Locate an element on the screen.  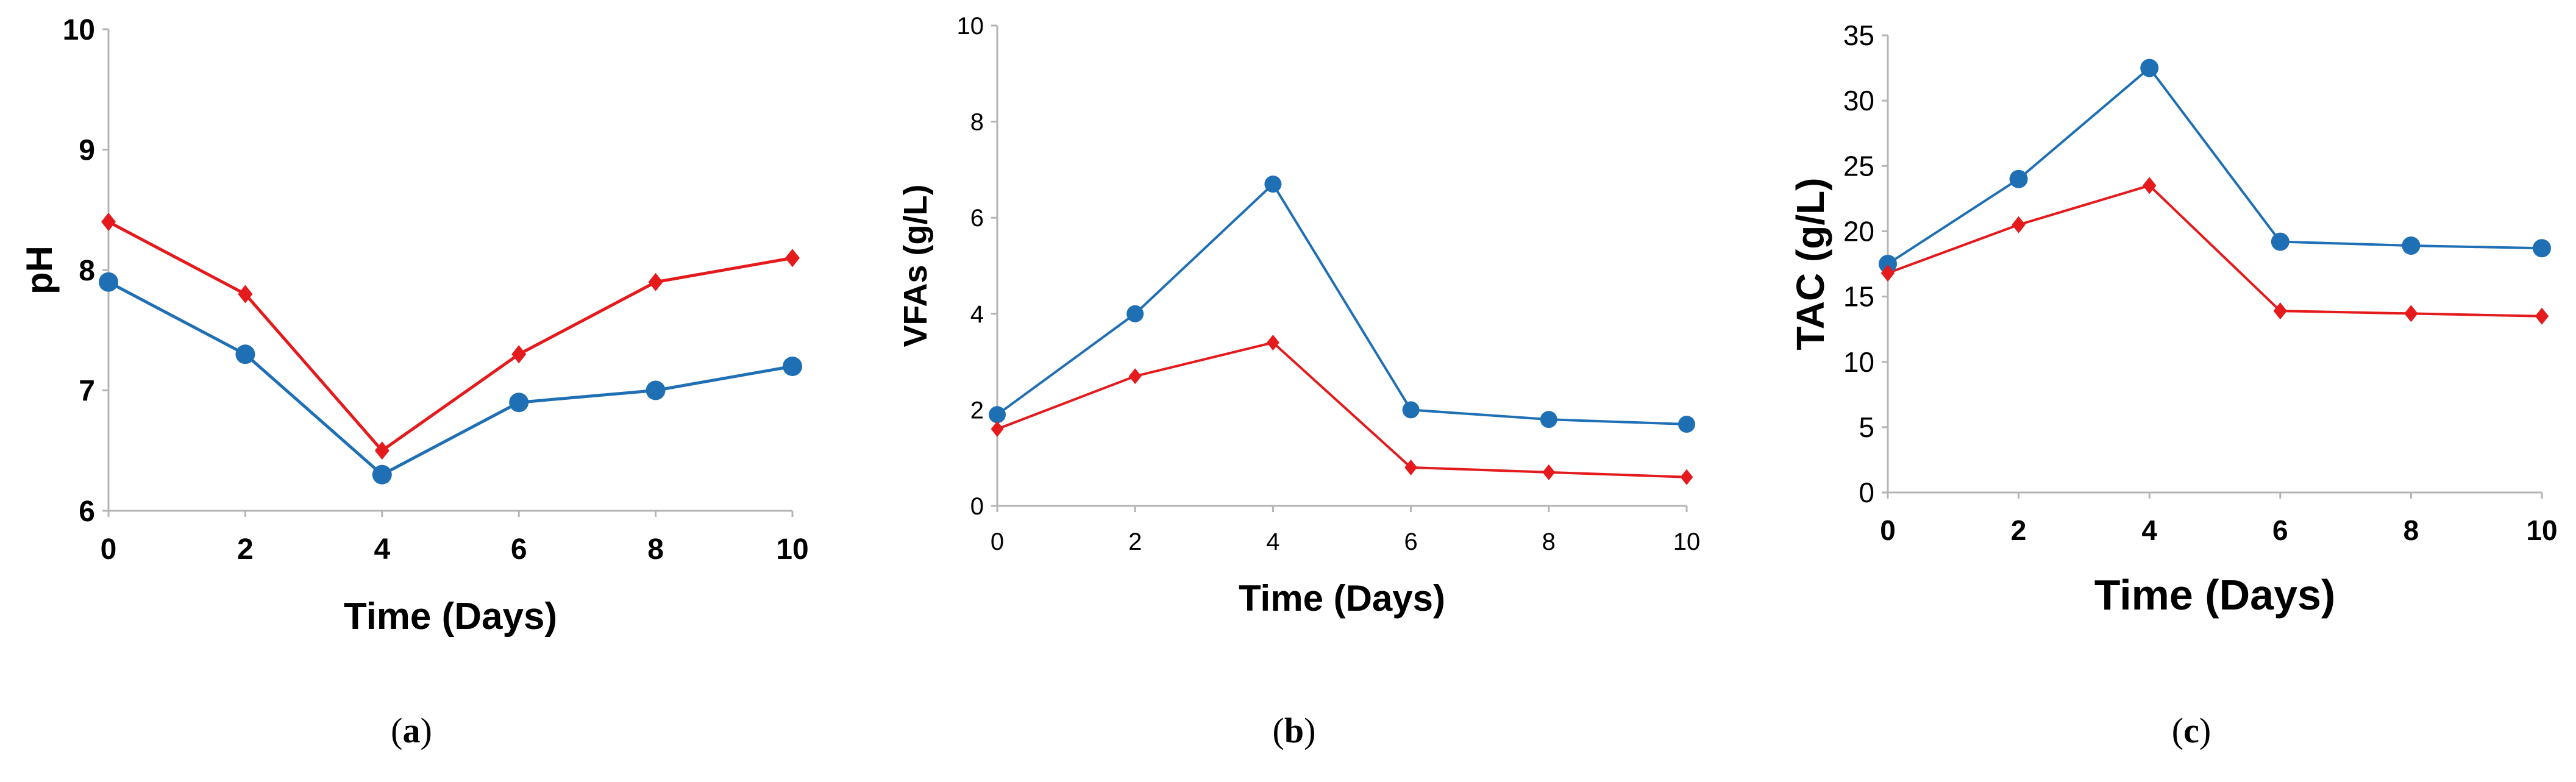
y-tick-label: 7 is located at coordinates (87, 391).